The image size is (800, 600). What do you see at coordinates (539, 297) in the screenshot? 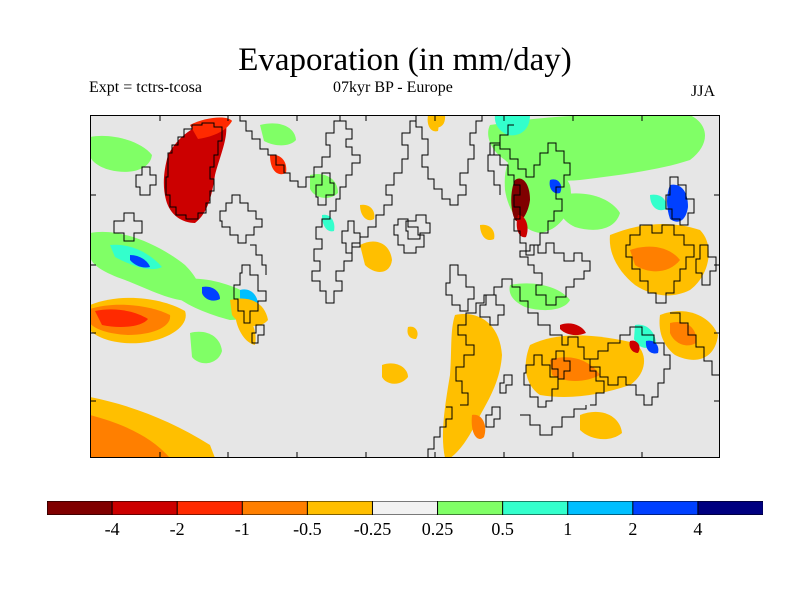
I see `anomaly-blacksea-green` at bounding box center [539, 297].